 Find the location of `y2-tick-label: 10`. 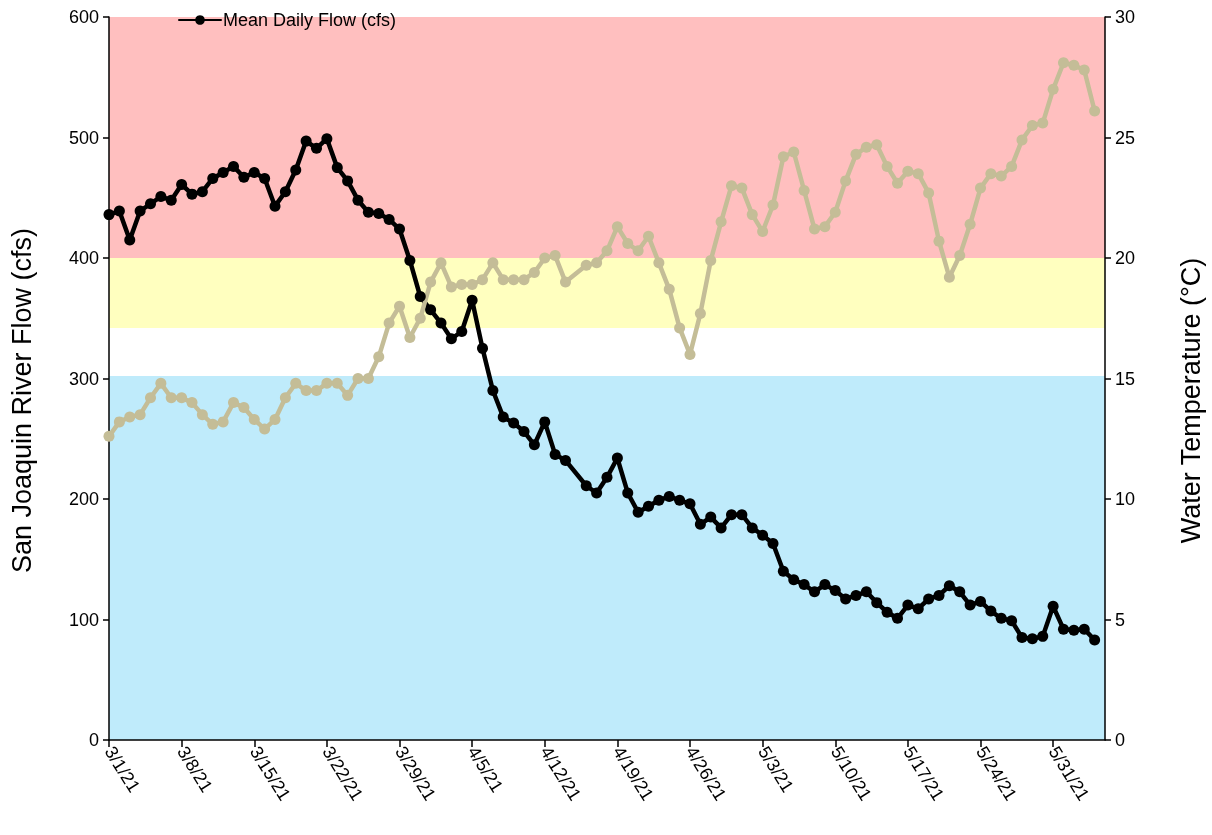

y2-tick-label: 10 is located at coordinates (1125, 499).